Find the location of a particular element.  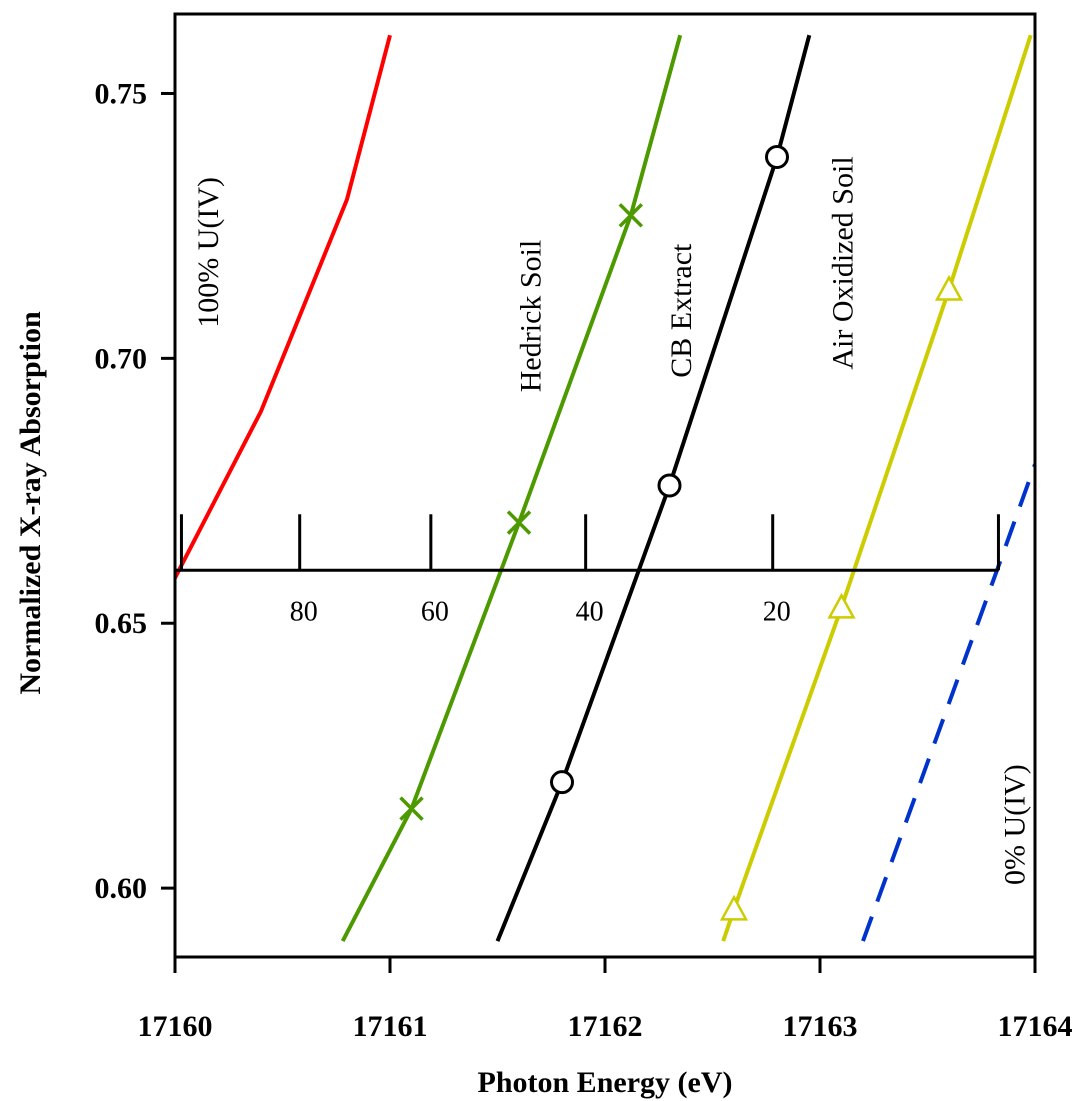

annotation-hedrick-soil: Hedrick Soil is located at coordinates (531, 316).